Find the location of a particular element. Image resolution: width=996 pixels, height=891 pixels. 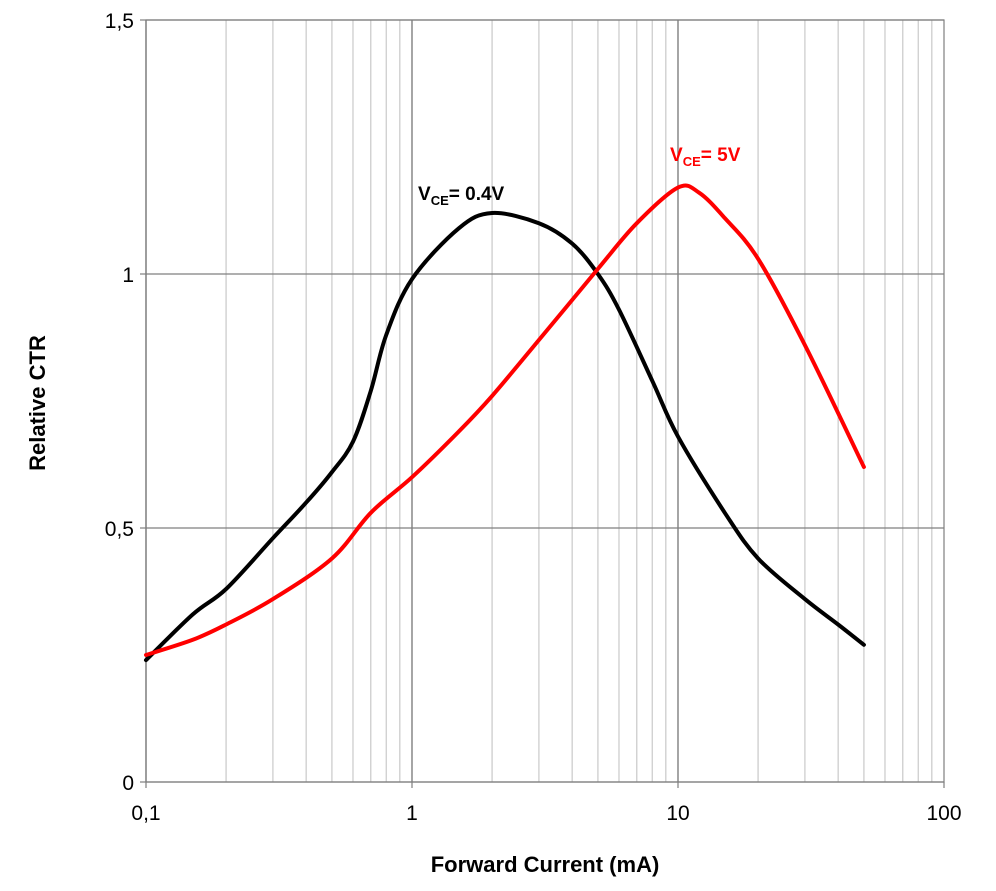

y-tick-label: 1 is located at coordinates (128, 275).